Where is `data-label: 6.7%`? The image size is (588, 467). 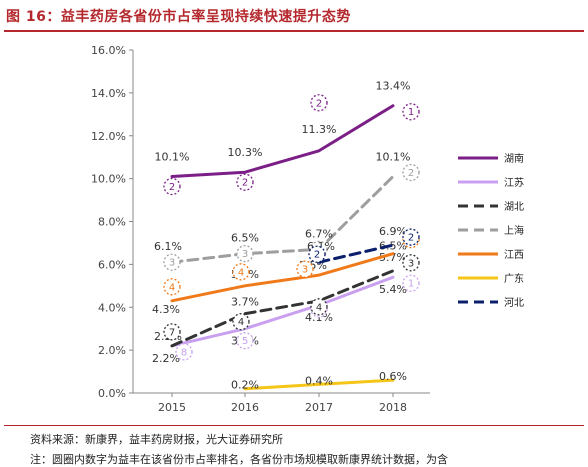 data-label: 6.7% is located at coordinates (319, 233).